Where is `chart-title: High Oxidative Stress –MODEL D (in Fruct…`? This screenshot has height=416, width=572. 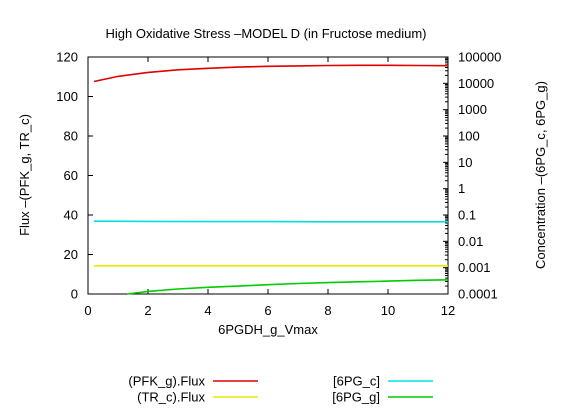
chart-title: High Oxidative Stress –MODEL D (in Fruct… is located at coordinates (265, 33).